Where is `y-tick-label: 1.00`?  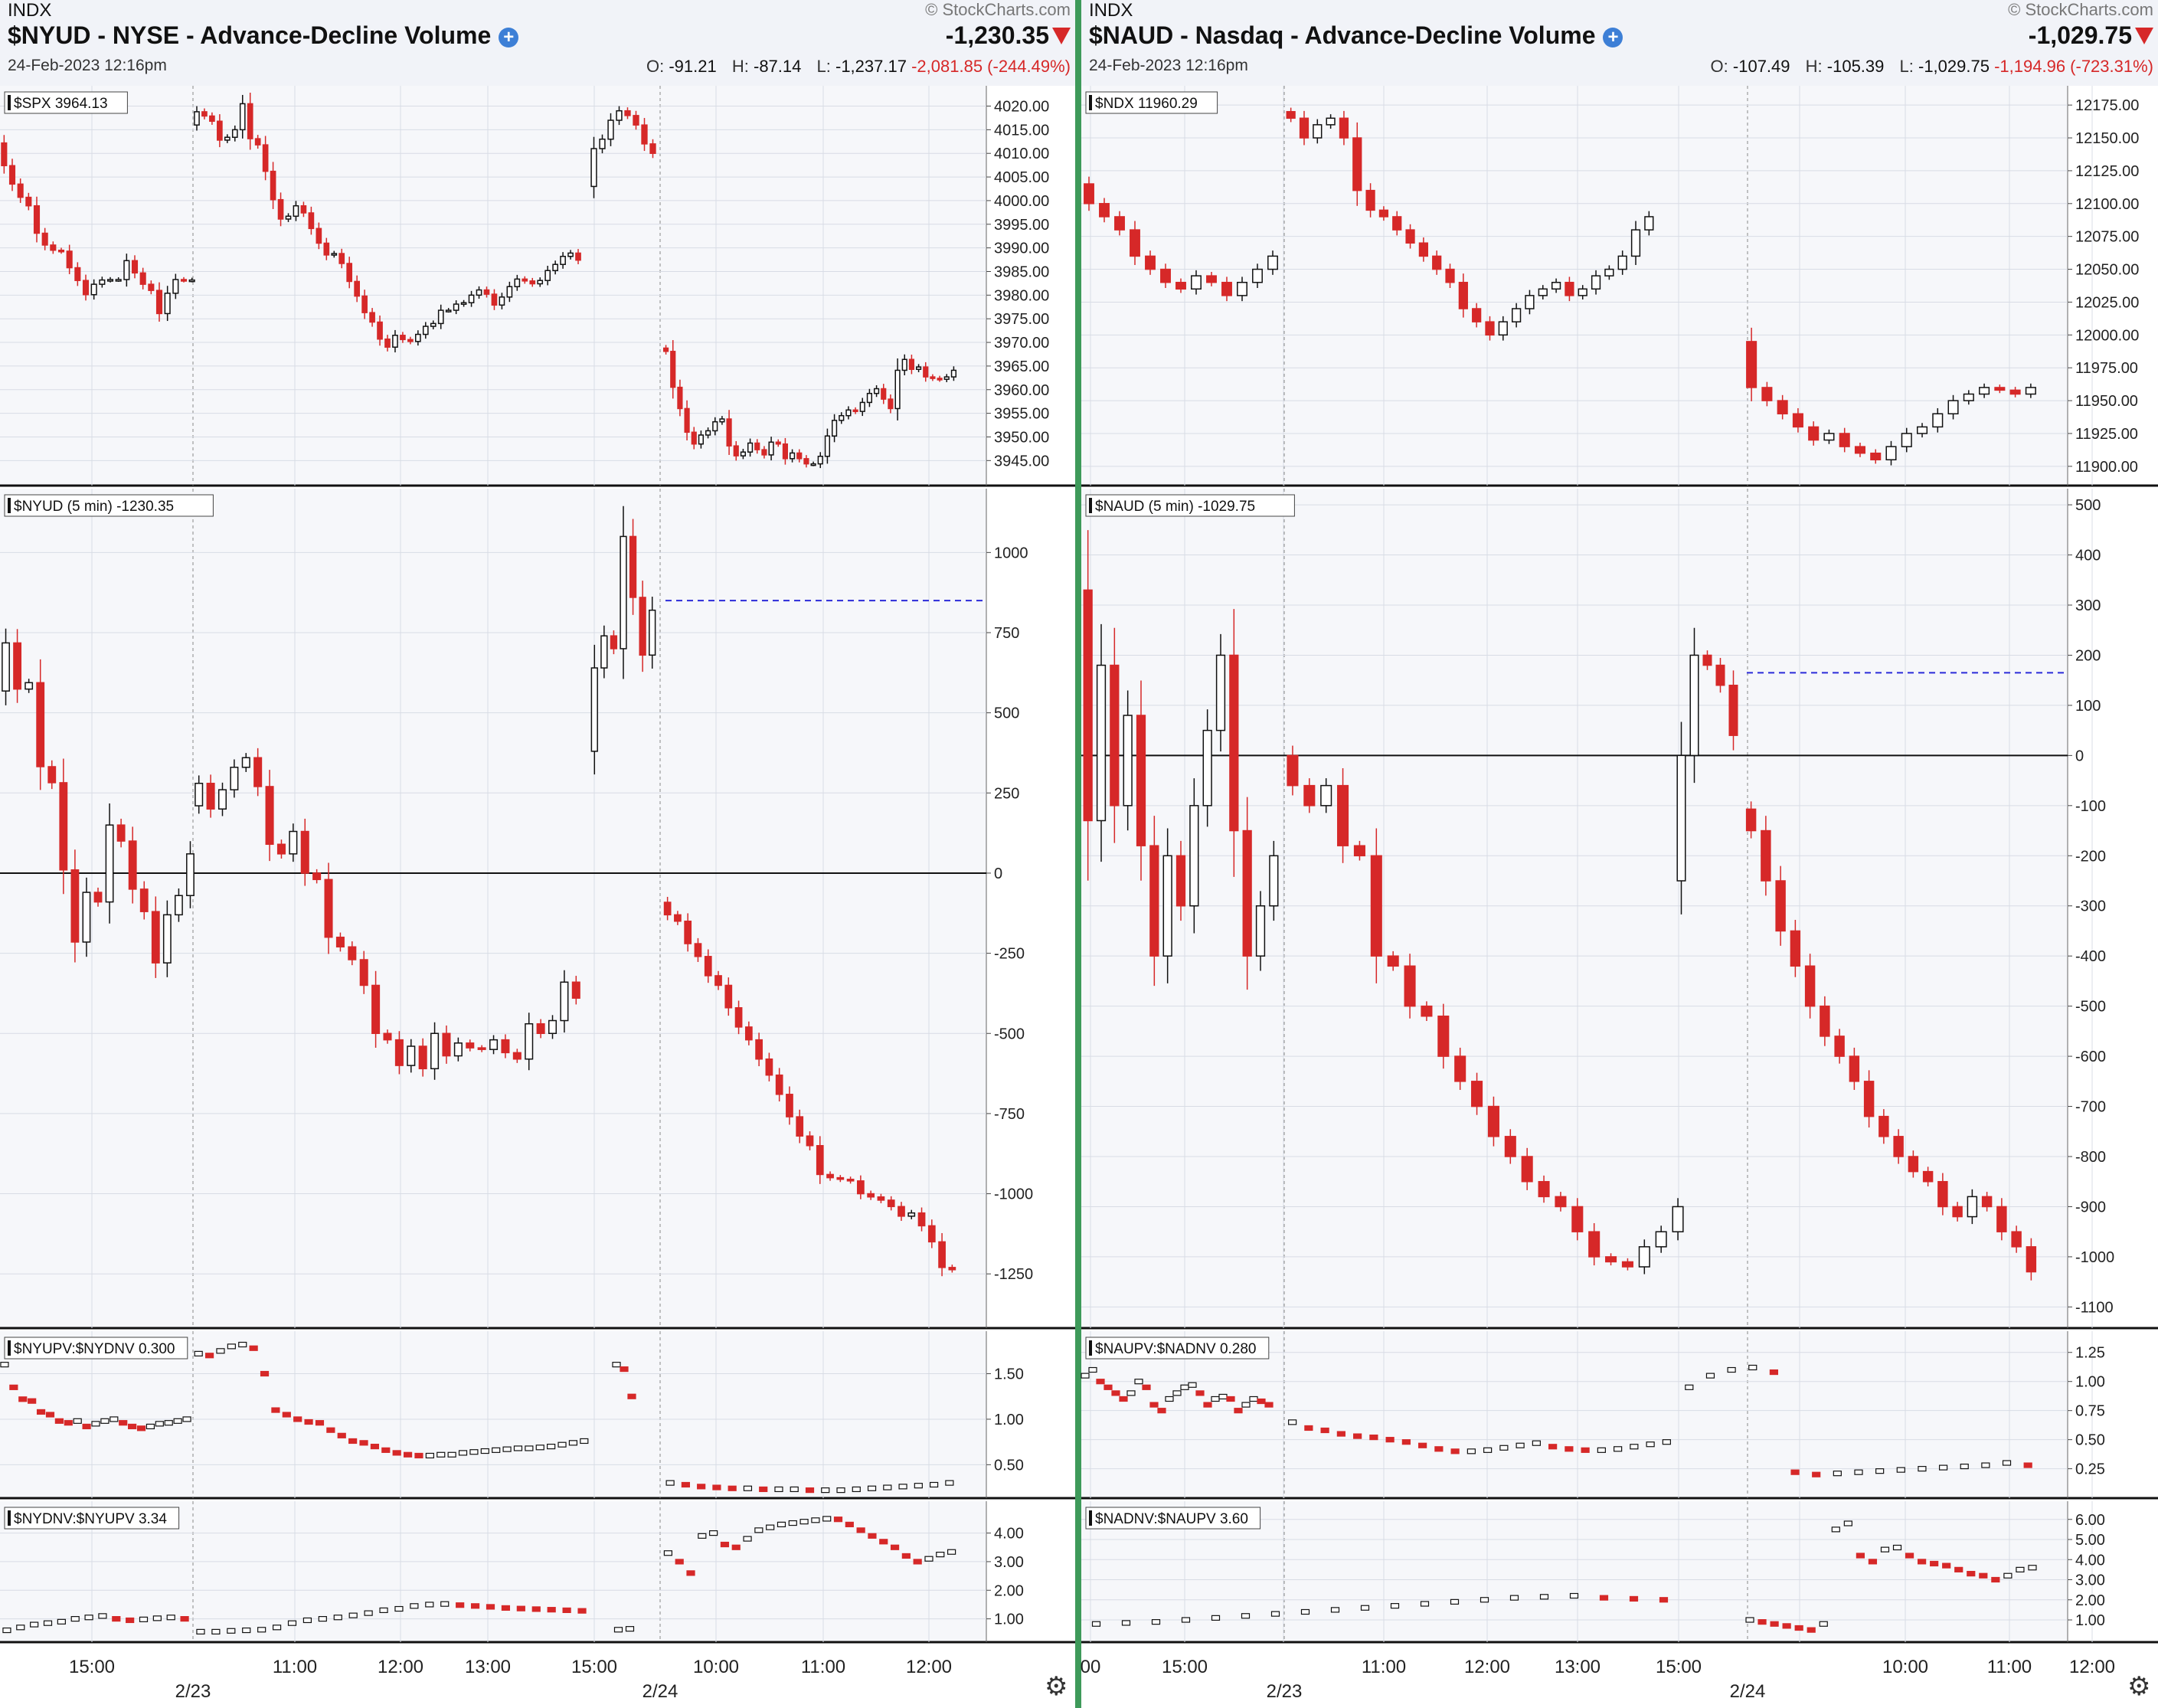
y-tick-label: 1.00 is located at coordinates (1009, 1420).